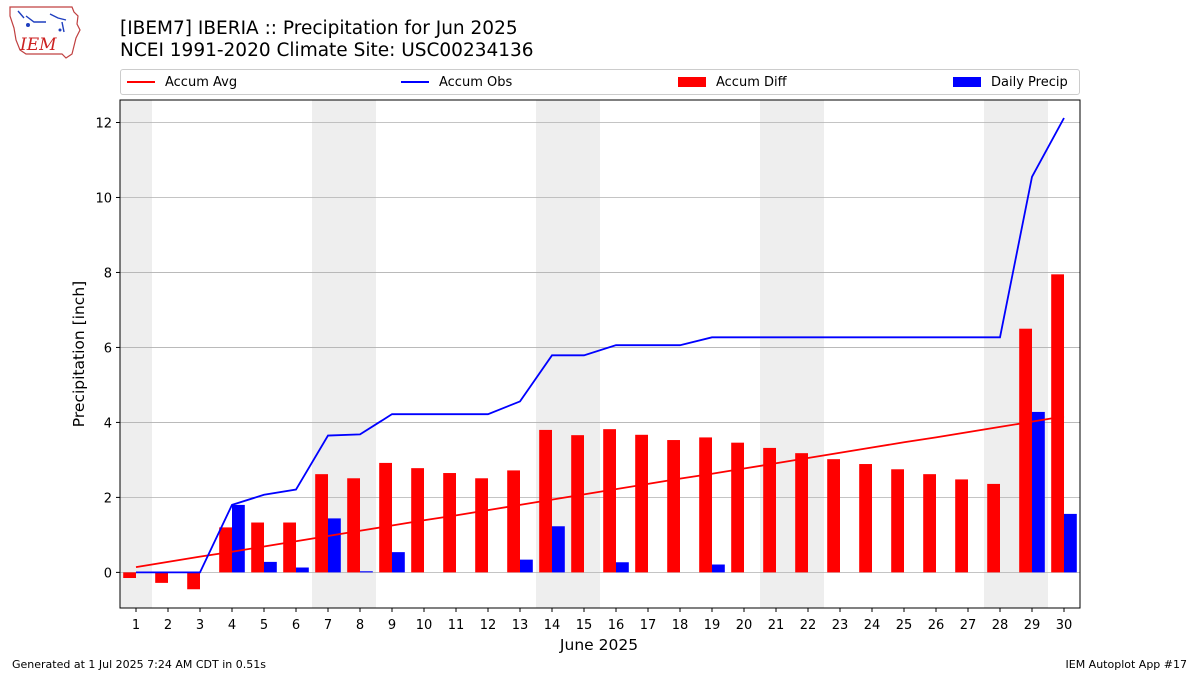  I want to click on x-tick-label-22: 22, so click(808, 625).